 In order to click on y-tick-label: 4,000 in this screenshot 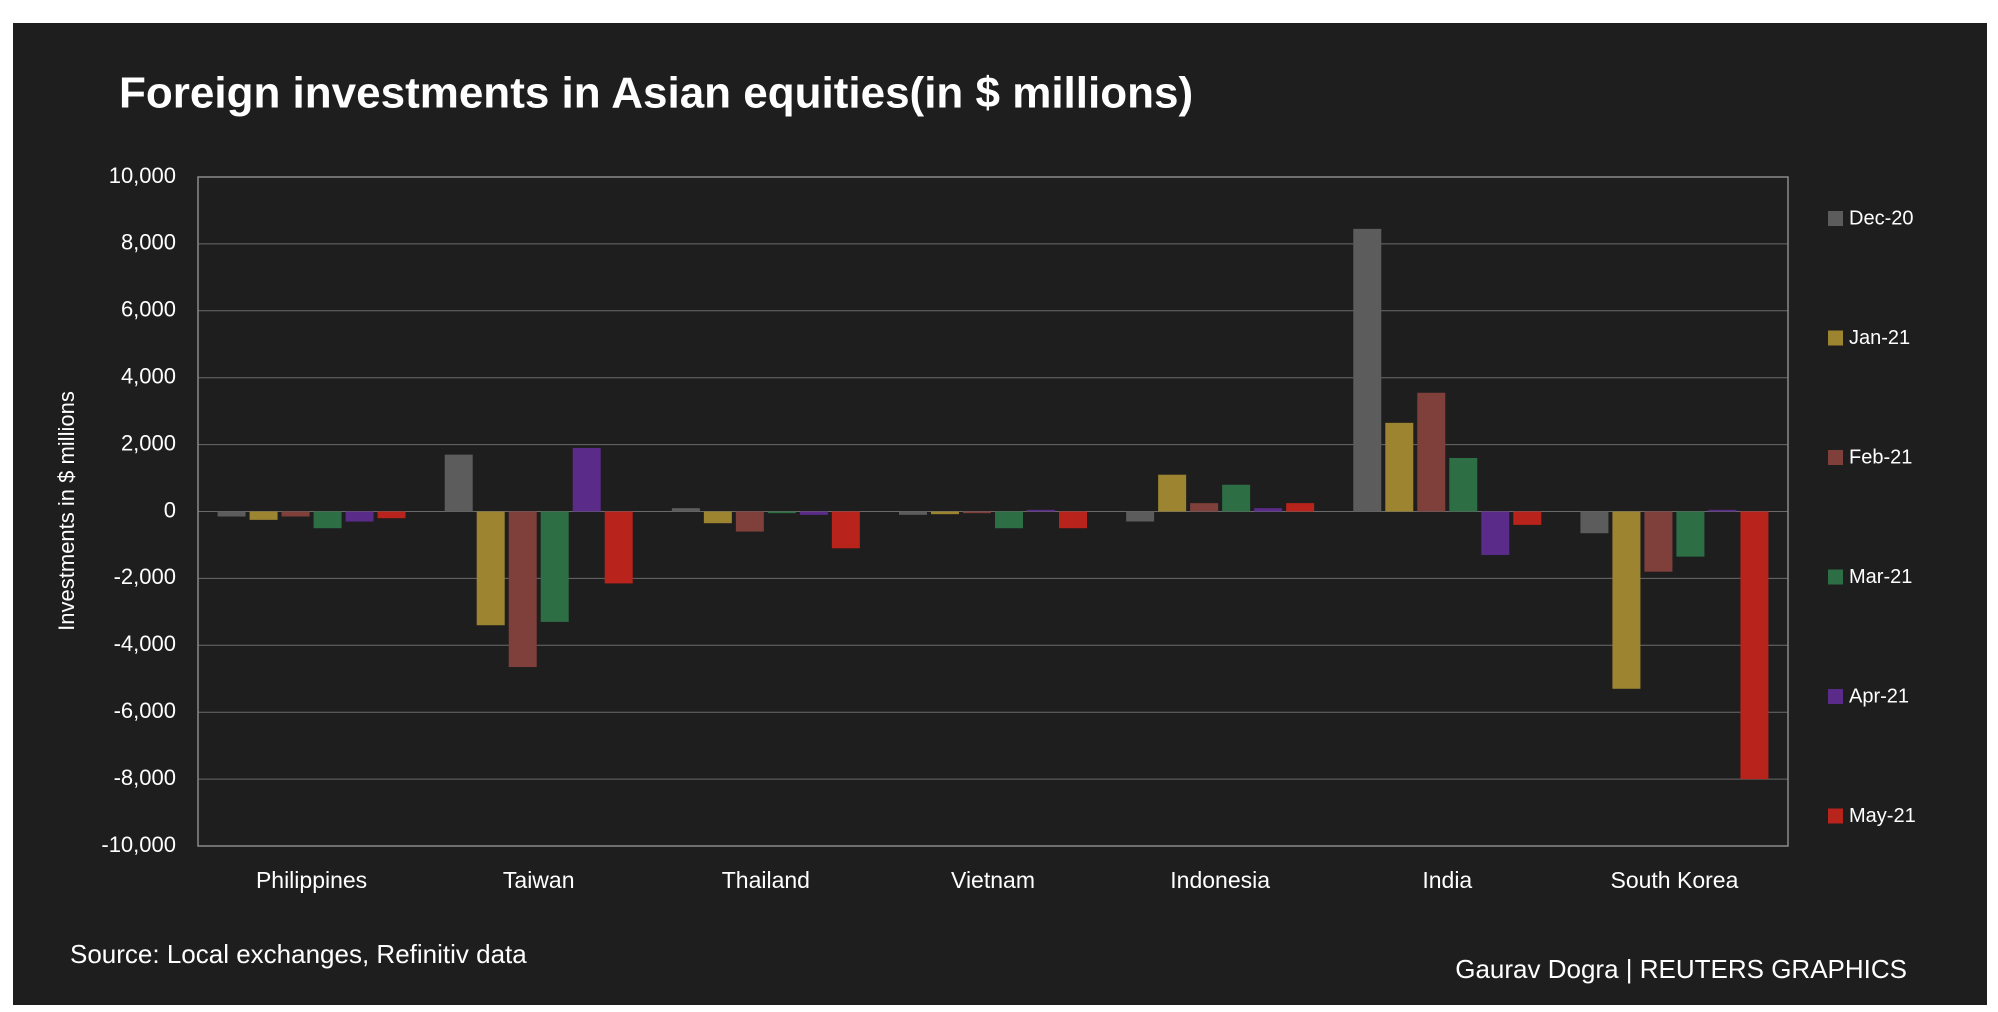, I will do `click(148, 376)`.